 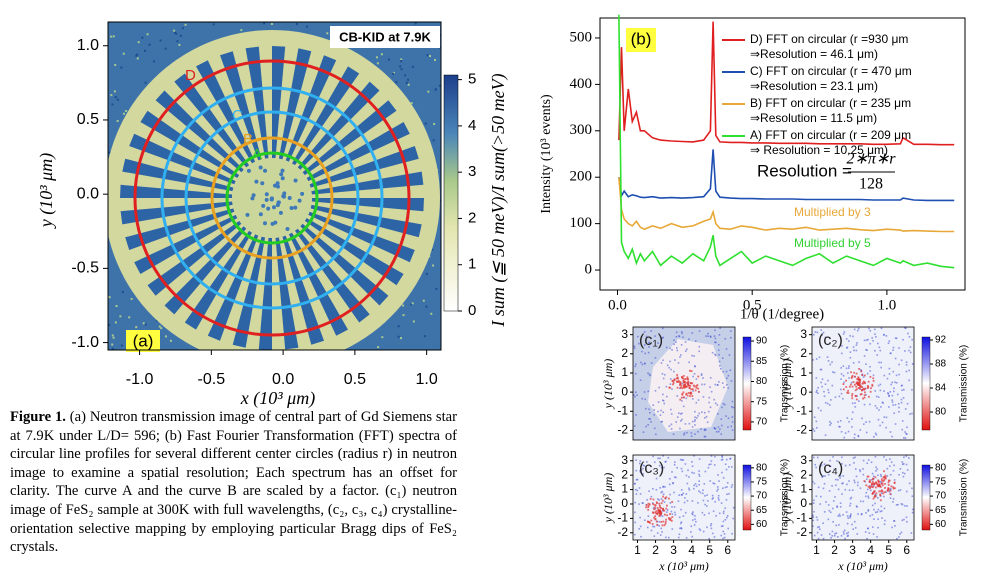 I want to click on colorbar-label: Transmission (%), so click(x=785, y=383).